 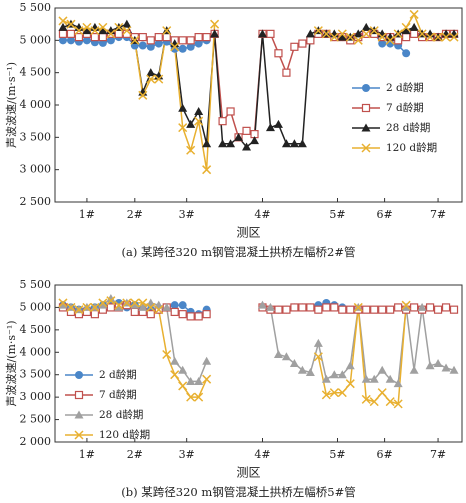 I want to click on x-tick-label: 1#, so click(x=87, y=214).